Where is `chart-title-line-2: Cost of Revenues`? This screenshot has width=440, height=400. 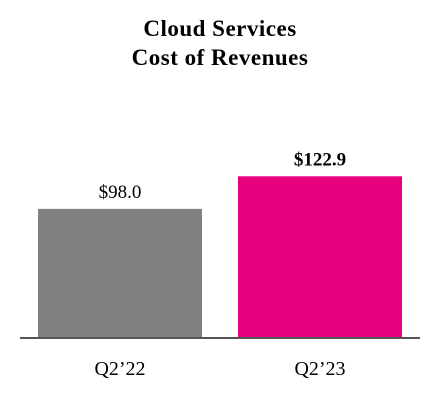
chart-title-line-2: Cost of Revenues is located at coordinates (220, 57).